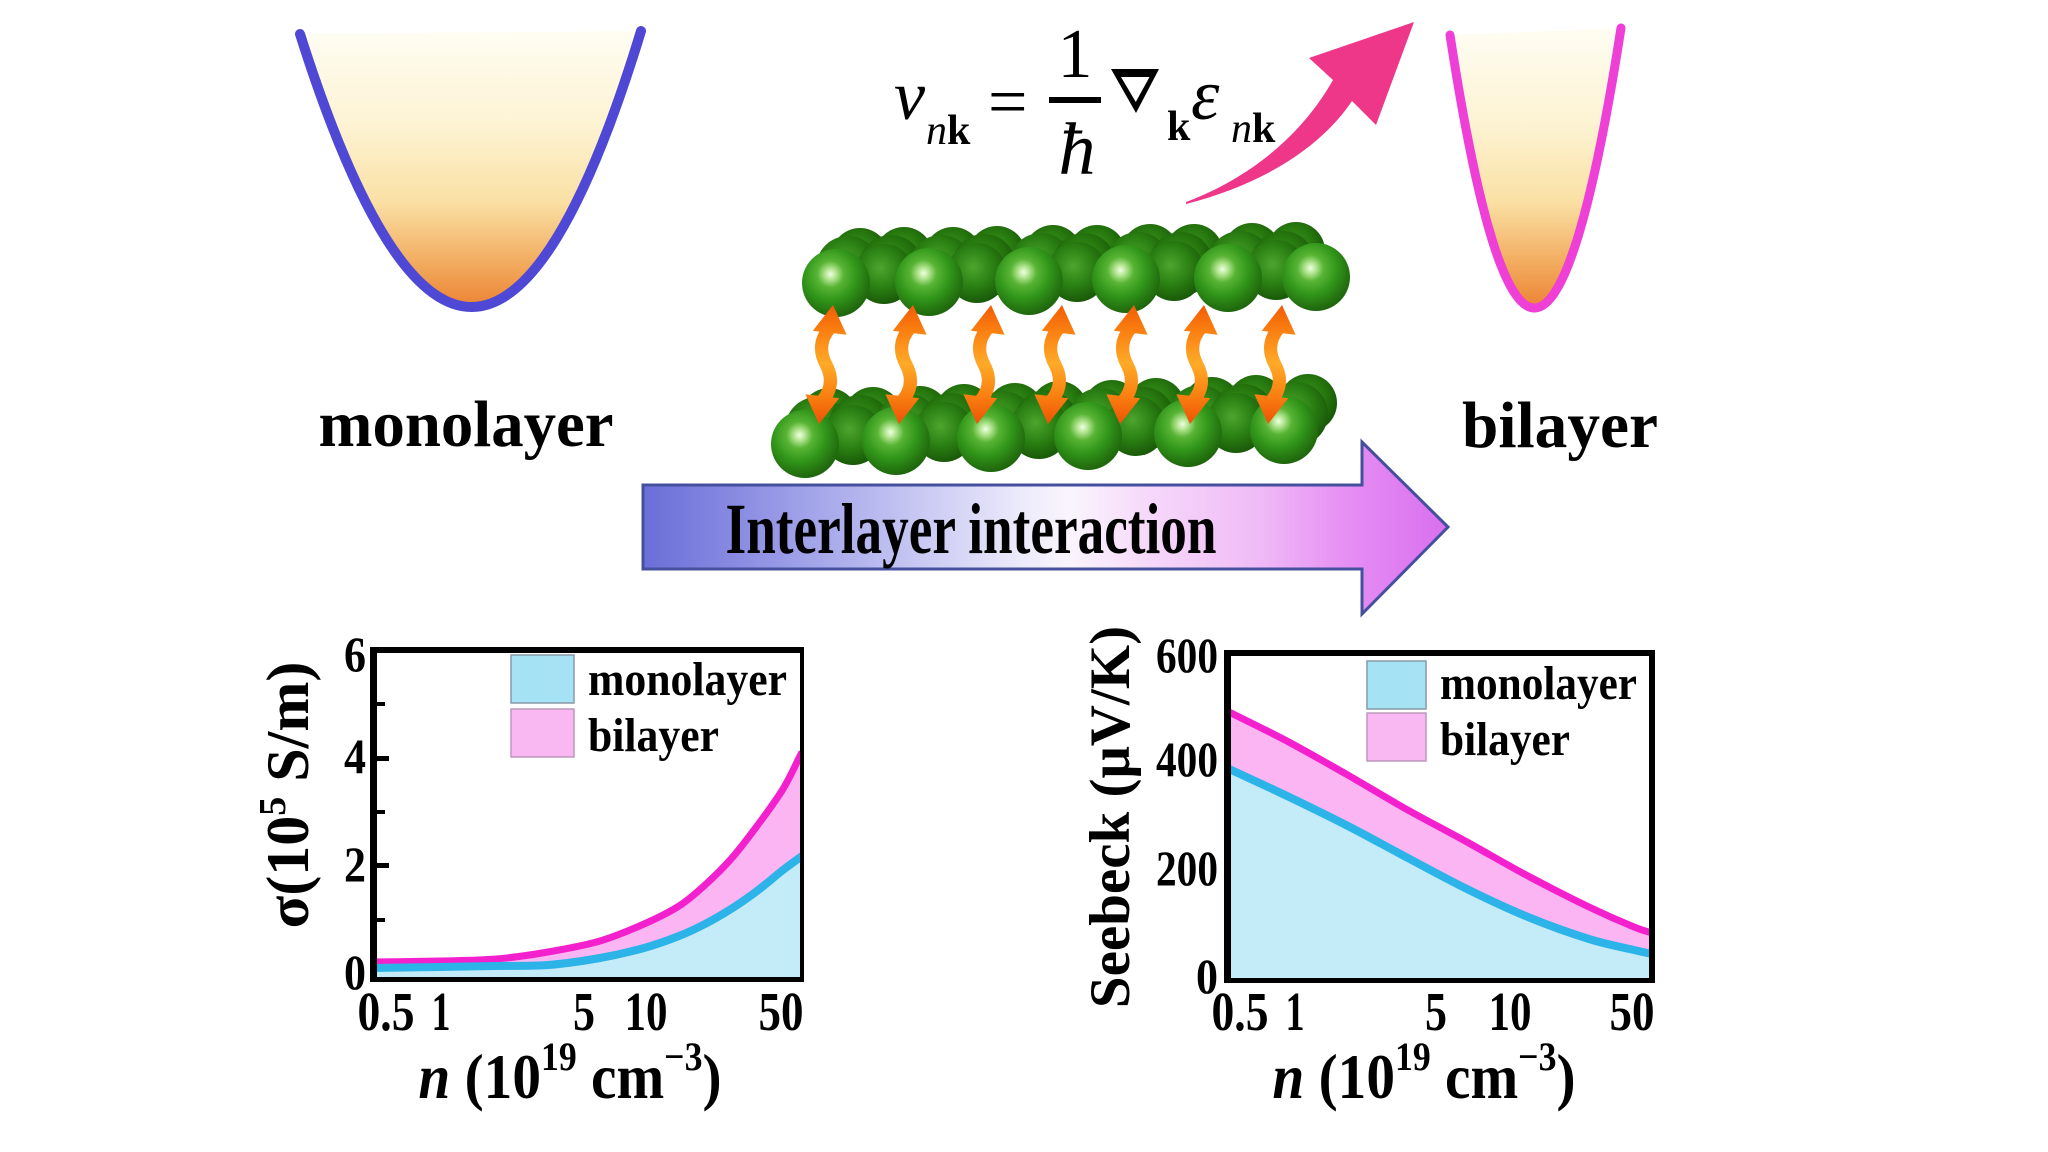 Image resolution: width=2048 pixels, height=1152 pixels. I want to click on svg-text: 400, so click(1187, 759).